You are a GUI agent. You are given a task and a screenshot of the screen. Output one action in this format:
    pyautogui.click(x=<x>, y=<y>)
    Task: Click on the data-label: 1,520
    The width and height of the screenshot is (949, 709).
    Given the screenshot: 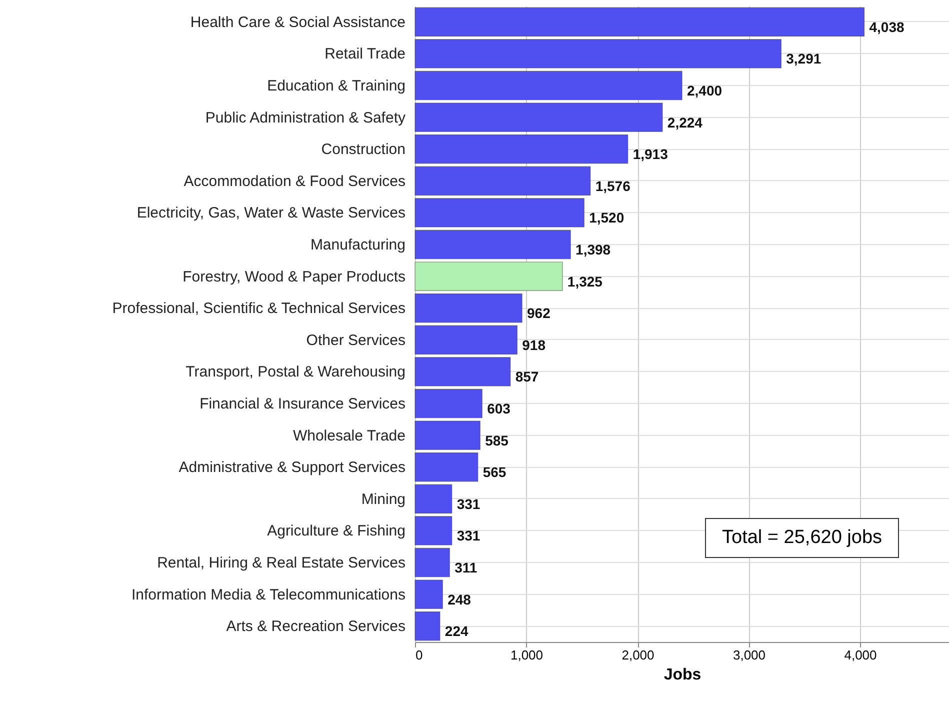 What is the action you would take?
    pyautogui.click(x=606, y=218)
    